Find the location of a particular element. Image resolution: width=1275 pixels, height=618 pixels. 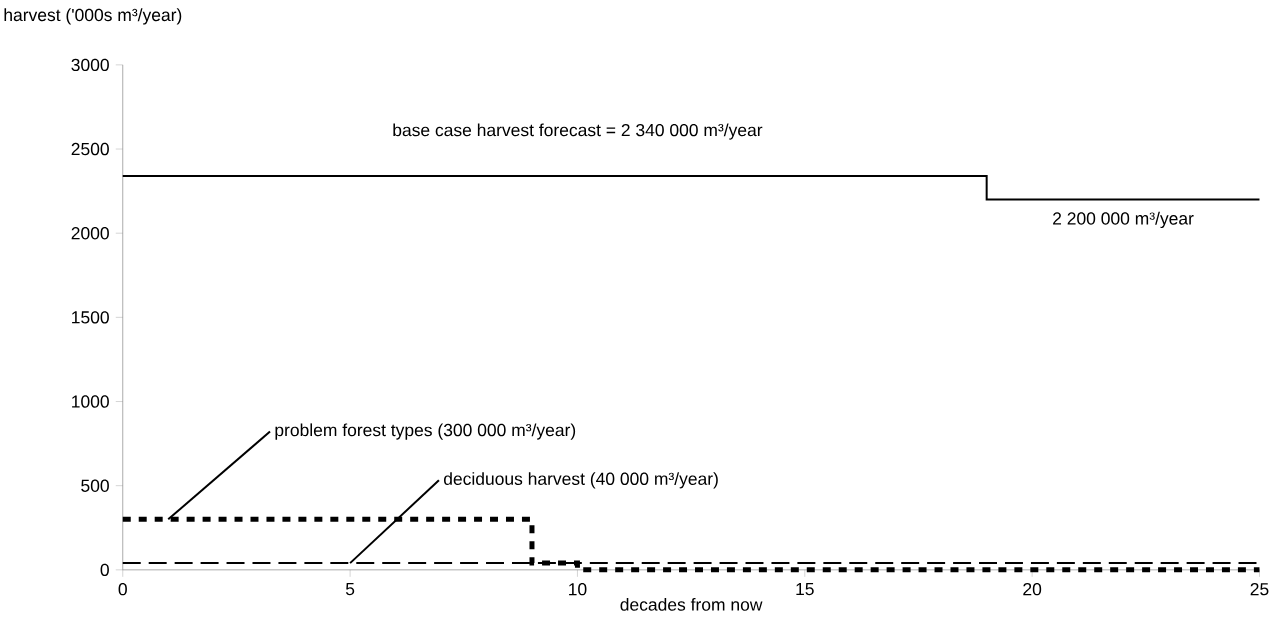

y-tick-label: 1500 is located at coordinates (90, 317).